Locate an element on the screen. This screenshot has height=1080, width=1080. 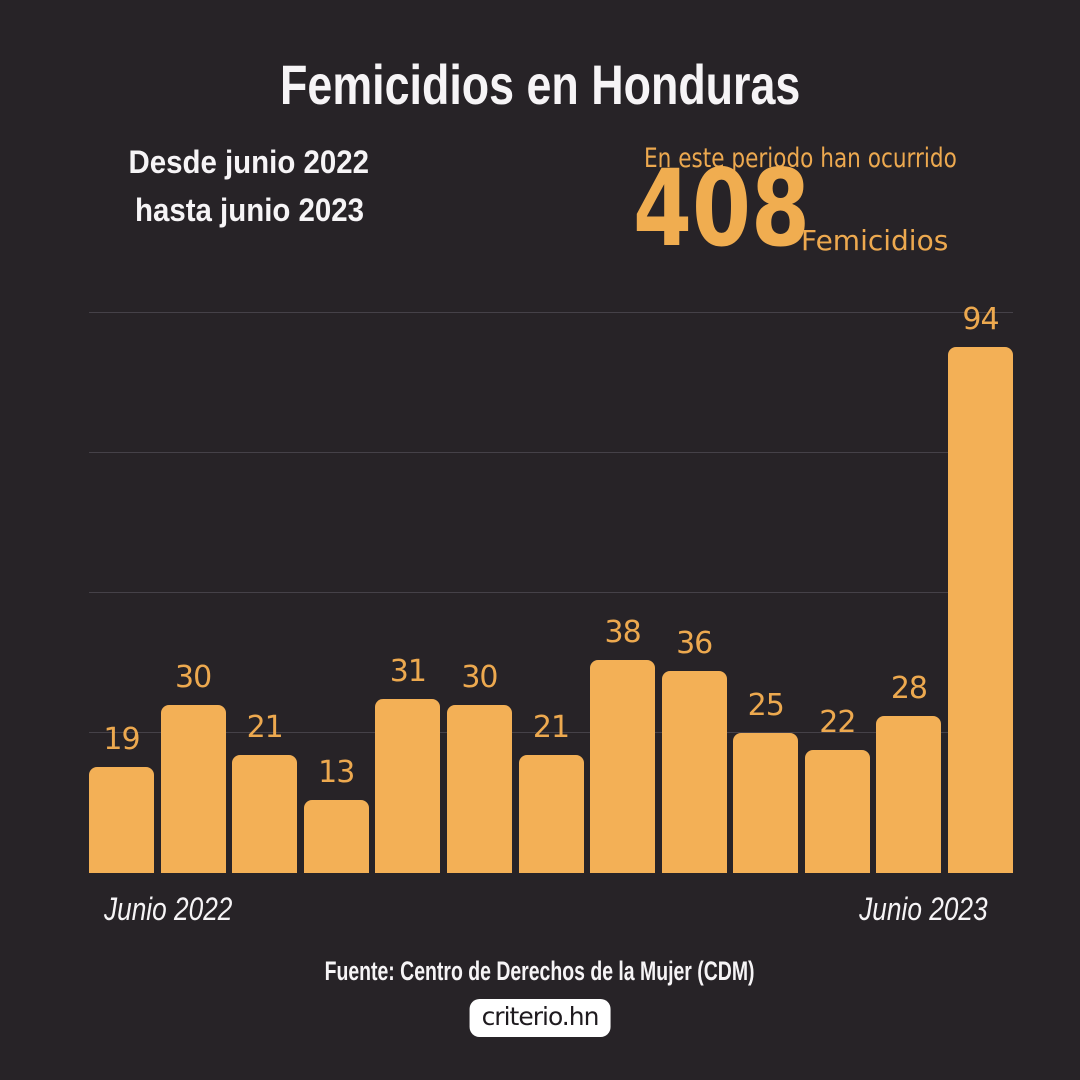
bar-value-label: 36 is located at coordinates (694, 644).